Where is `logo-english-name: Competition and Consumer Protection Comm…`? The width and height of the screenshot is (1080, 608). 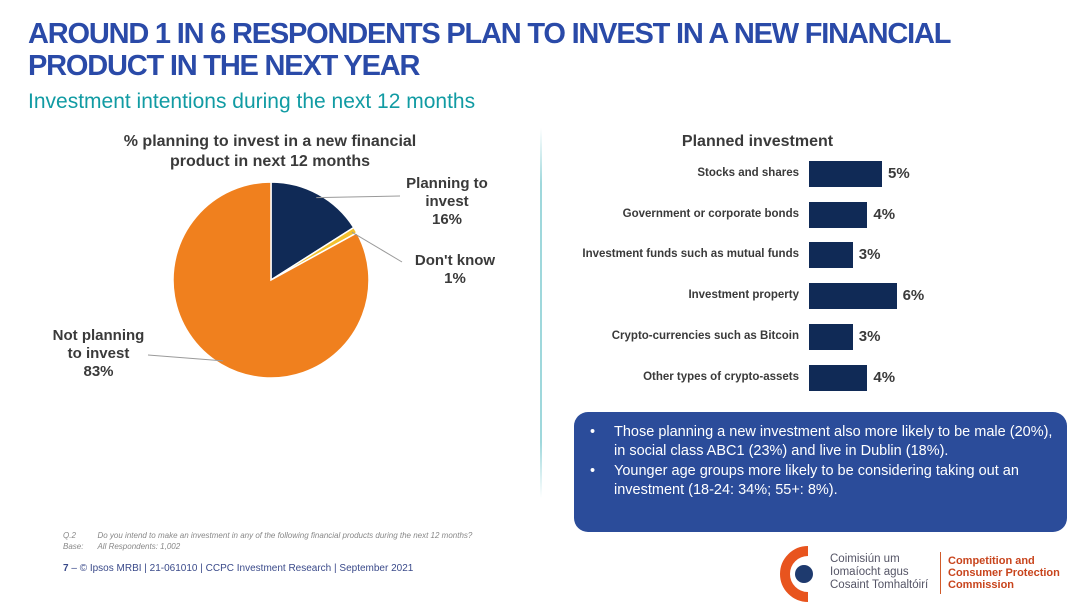 logo-english-name: Competition and Consumer Protection Comm… is located at coordinates (1004, 573).